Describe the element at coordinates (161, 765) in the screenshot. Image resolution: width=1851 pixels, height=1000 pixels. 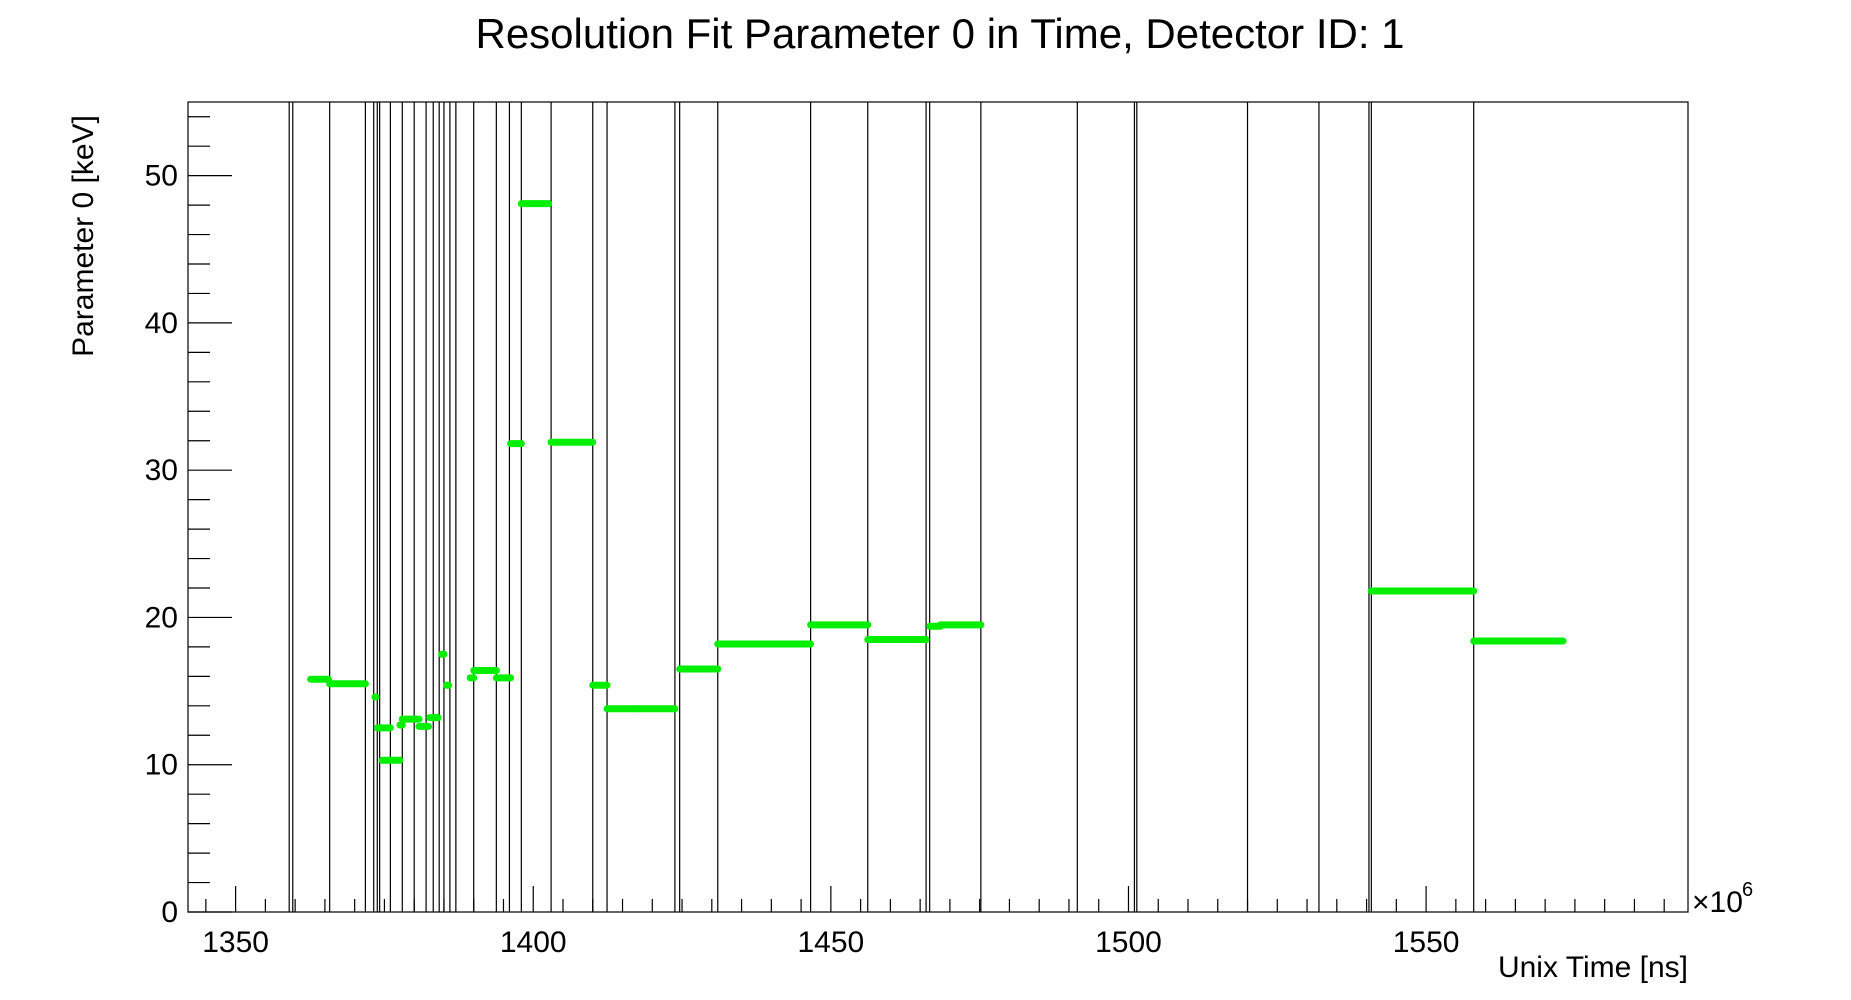
I see `y-tick-label: 10` at that location.